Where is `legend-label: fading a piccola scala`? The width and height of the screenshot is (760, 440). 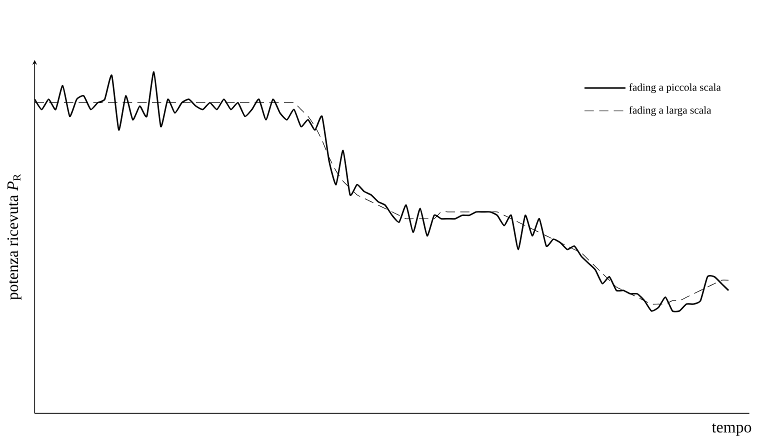
legend-label: fading a piccola scala is located at coordinates (675, 88).